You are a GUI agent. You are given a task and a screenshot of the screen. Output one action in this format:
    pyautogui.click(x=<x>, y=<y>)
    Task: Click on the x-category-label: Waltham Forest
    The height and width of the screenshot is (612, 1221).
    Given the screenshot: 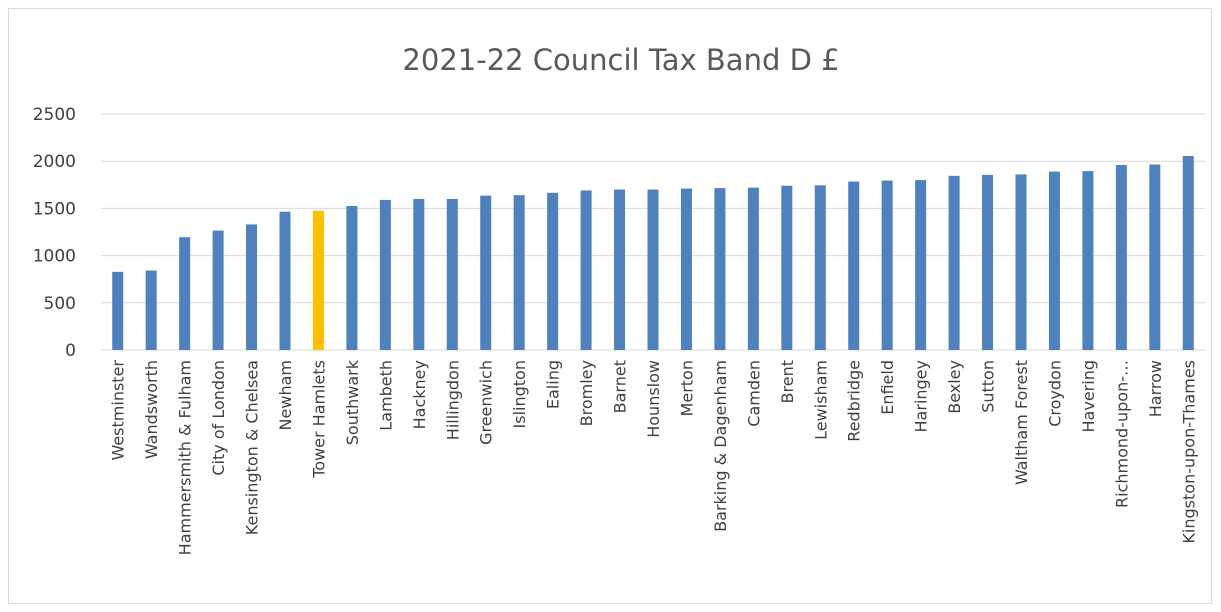 What is the action you would take?
    pyautogui.click(x=1021, y=422)
    